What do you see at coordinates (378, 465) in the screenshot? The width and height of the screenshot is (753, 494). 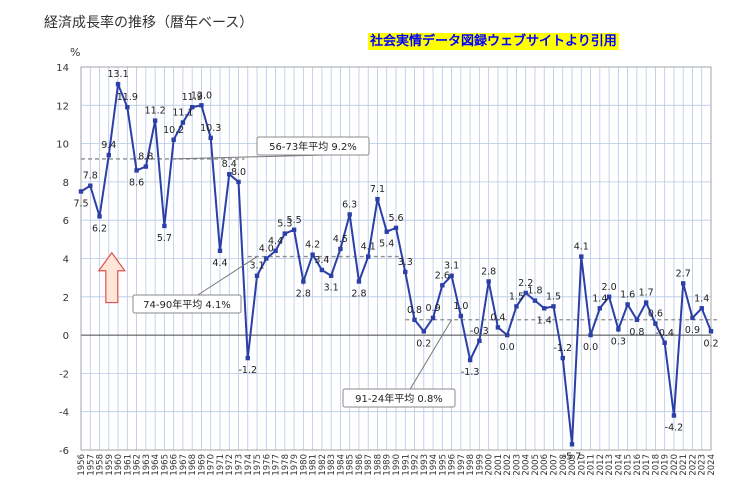 I see `x-tick-label: 1988` at bounding box center [378, 465].